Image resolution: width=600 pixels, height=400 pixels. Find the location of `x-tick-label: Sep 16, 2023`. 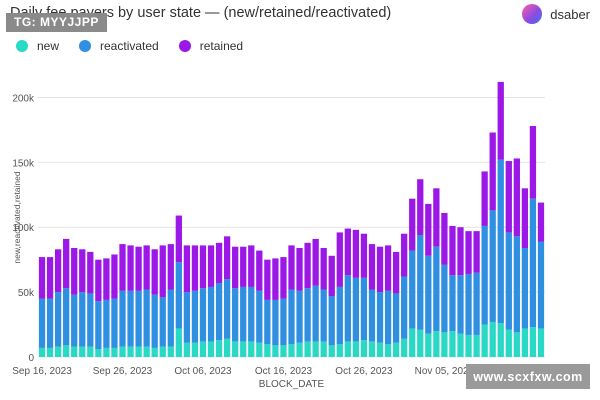

x-tick-label: Sep 16, 2023 is located at coordinates (42, 371).